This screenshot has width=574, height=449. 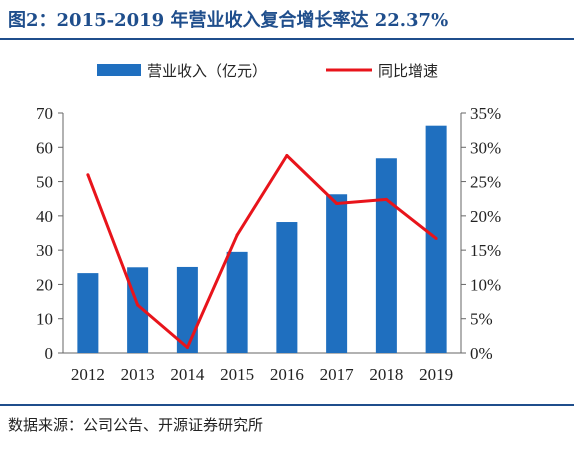 What do you see at coordinates (138, 374) in the screenshot?
I see `x-tick-label: 2013` at bounding box center [138, 374].